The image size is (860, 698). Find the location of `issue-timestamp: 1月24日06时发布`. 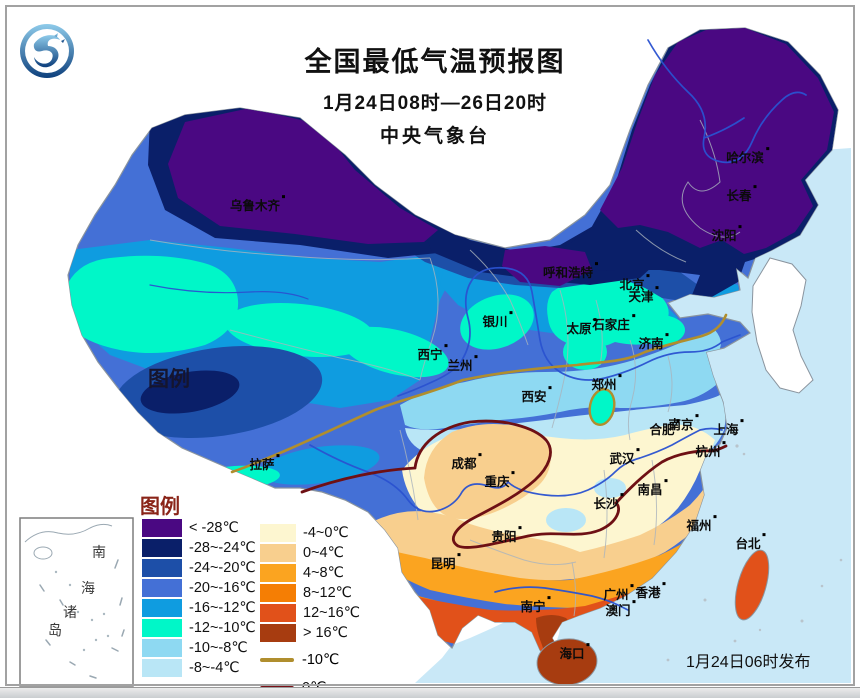

issue-timestamp: 1月24日06时发布 is located at coordinates (748, 662).